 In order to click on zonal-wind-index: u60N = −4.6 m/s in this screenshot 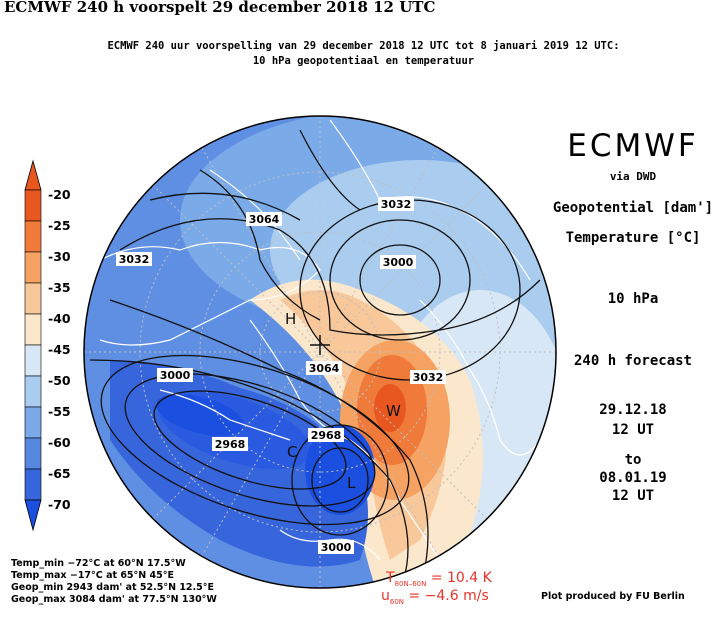, I will do `click(435, 597)`.